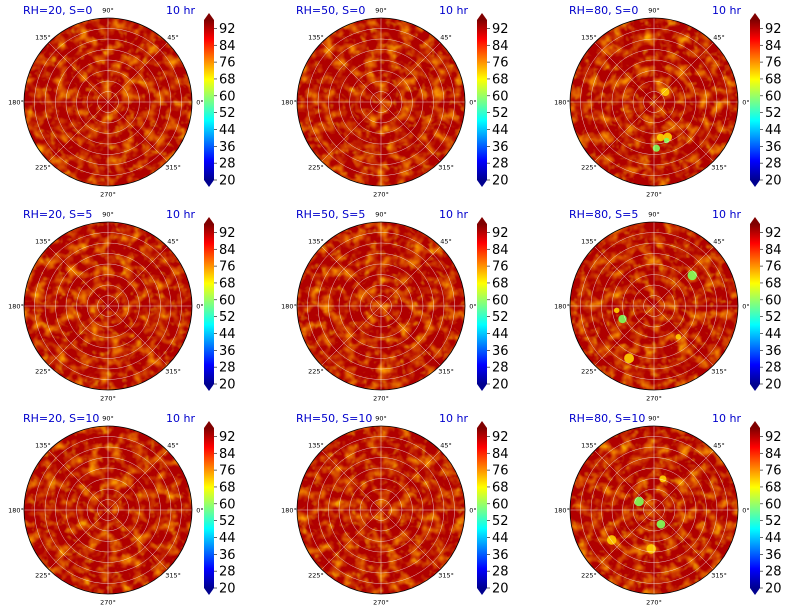 This screenshot has width=785, height=612. What do you see at coordinates (61, 418) in the screenshot?
I see `panel-title-left: RH=20, S=10` at bounding box center [61, 418].